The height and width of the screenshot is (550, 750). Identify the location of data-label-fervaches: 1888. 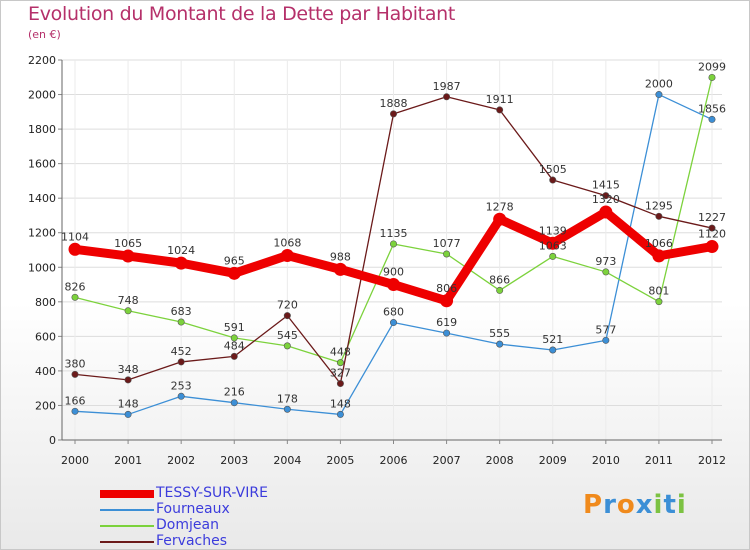
(394, 103).